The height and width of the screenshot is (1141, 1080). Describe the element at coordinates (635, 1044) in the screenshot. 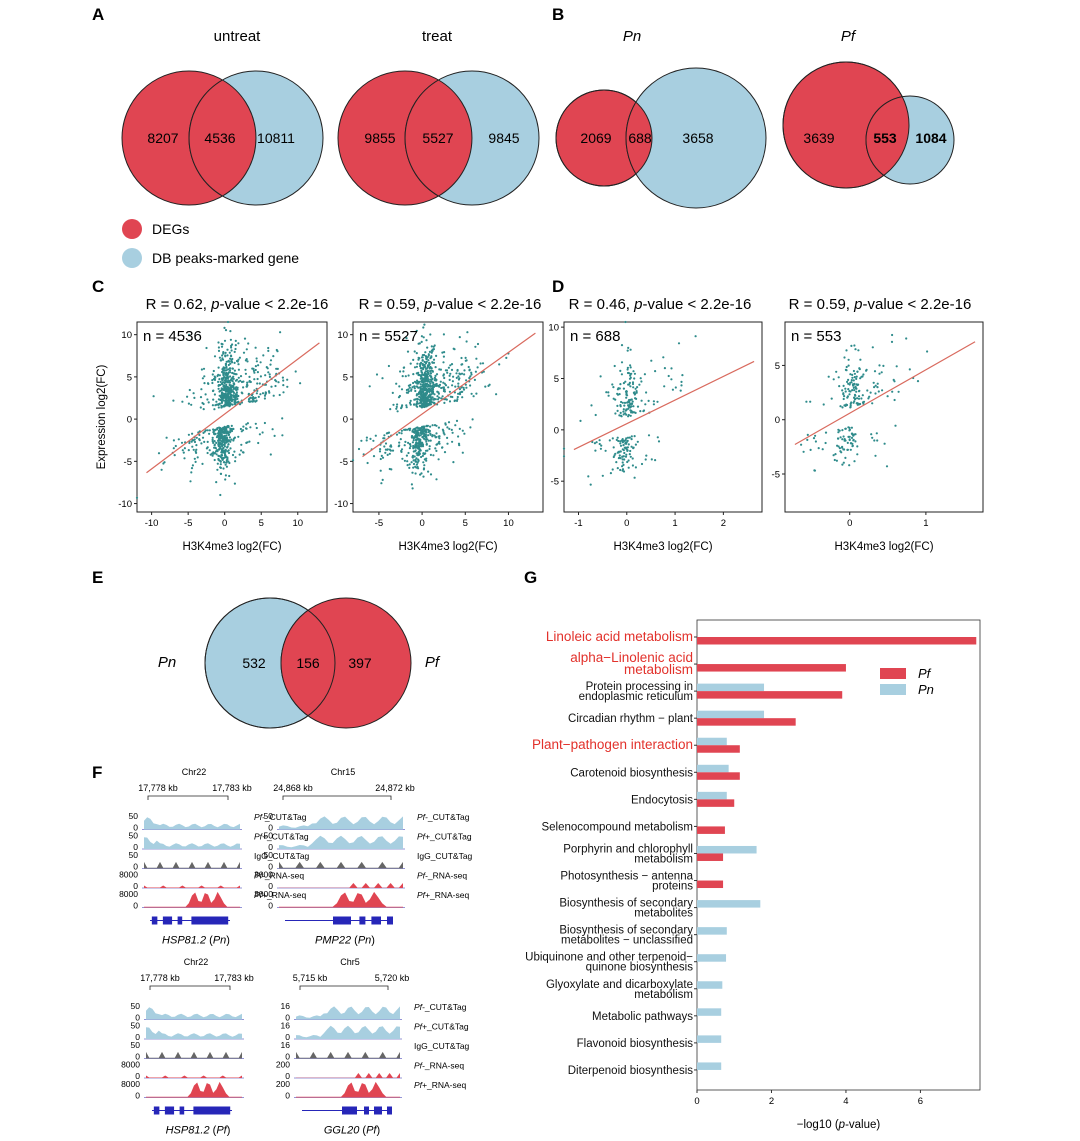

I see `bar-category-label: Flavonoid biosynthesis` at that location.